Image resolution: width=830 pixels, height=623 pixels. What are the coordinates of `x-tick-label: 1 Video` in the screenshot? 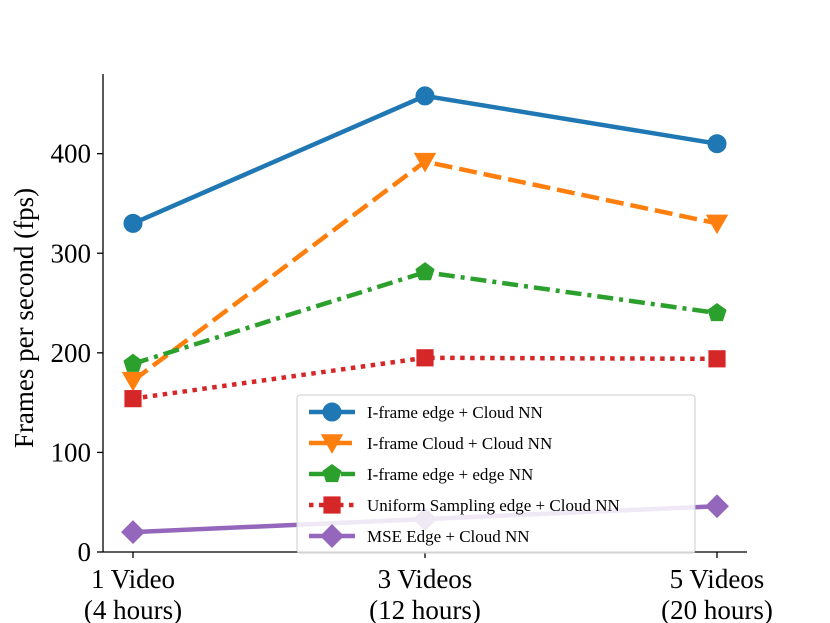 It's located at (133, 579).